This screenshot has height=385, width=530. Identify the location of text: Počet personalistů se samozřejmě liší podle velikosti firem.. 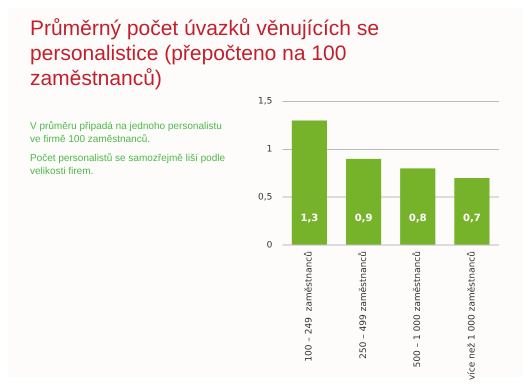
(128, 165).